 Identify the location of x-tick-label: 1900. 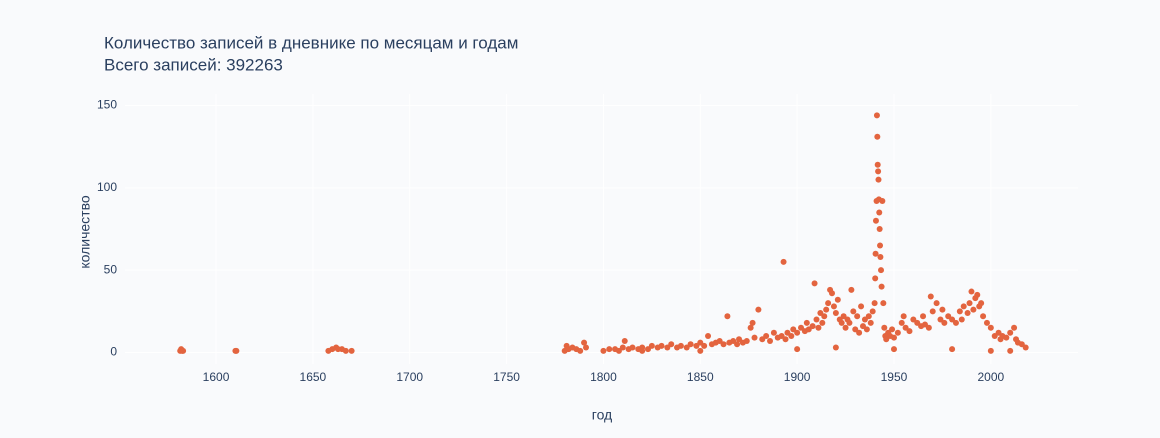
(797, 377).